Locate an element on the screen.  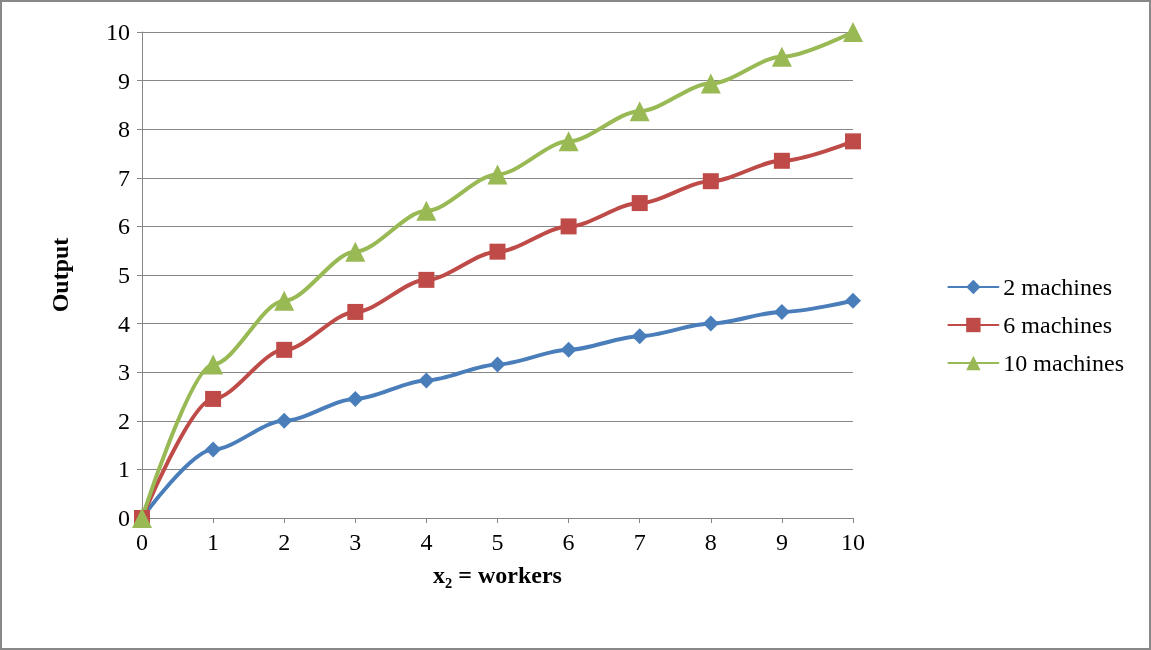
legend-label: 10 machines is located at coordinates (1064, 363).